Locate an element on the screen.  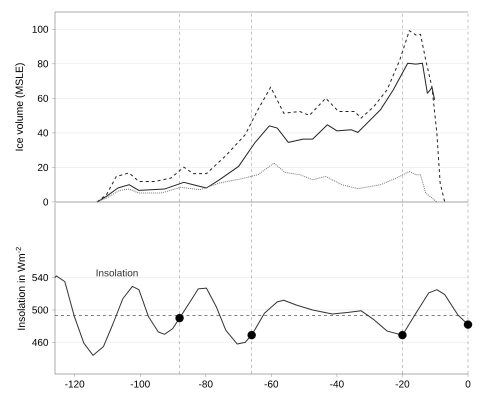
series-label: Insolation is located at coordinates (117, 272).